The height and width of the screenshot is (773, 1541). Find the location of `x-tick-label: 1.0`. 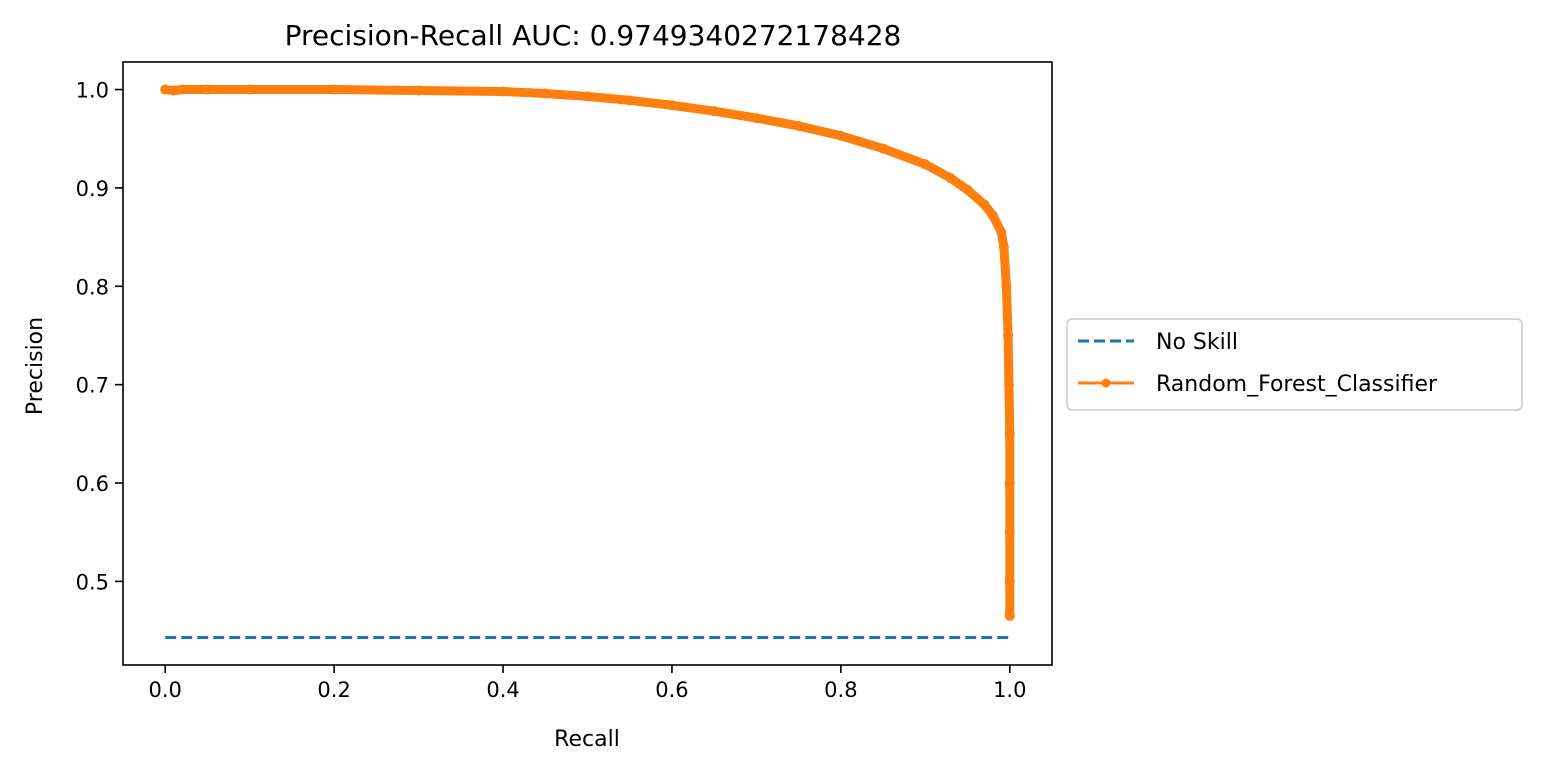

x-tick-label: 1.0 is located at coordinates (1009, 690).